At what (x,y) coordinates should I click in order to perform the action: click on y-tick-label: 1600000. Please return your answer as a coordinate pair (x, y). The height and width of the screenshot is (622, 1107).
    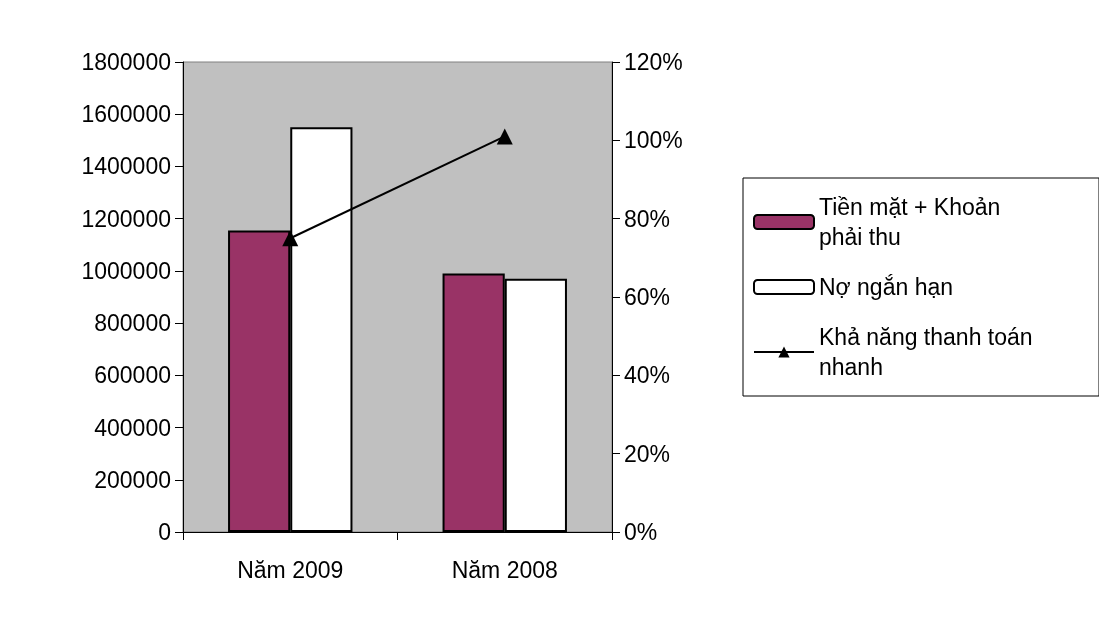
    Looking at the image, I should click on (126, 114).